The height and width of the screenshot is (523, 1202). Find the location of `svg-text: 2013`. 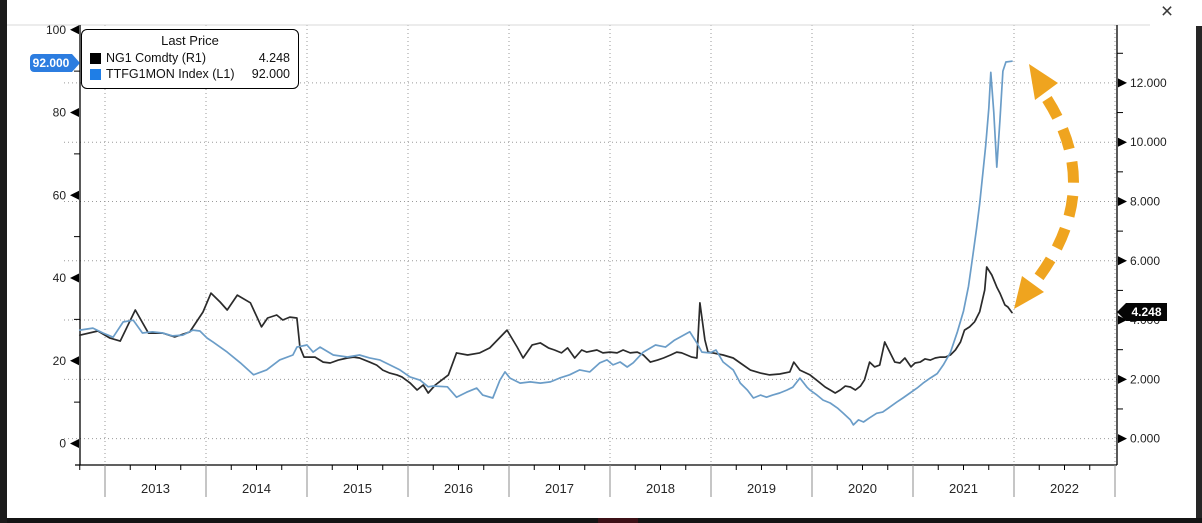

svg-text: 2013 is located at coordinates (155, 488).